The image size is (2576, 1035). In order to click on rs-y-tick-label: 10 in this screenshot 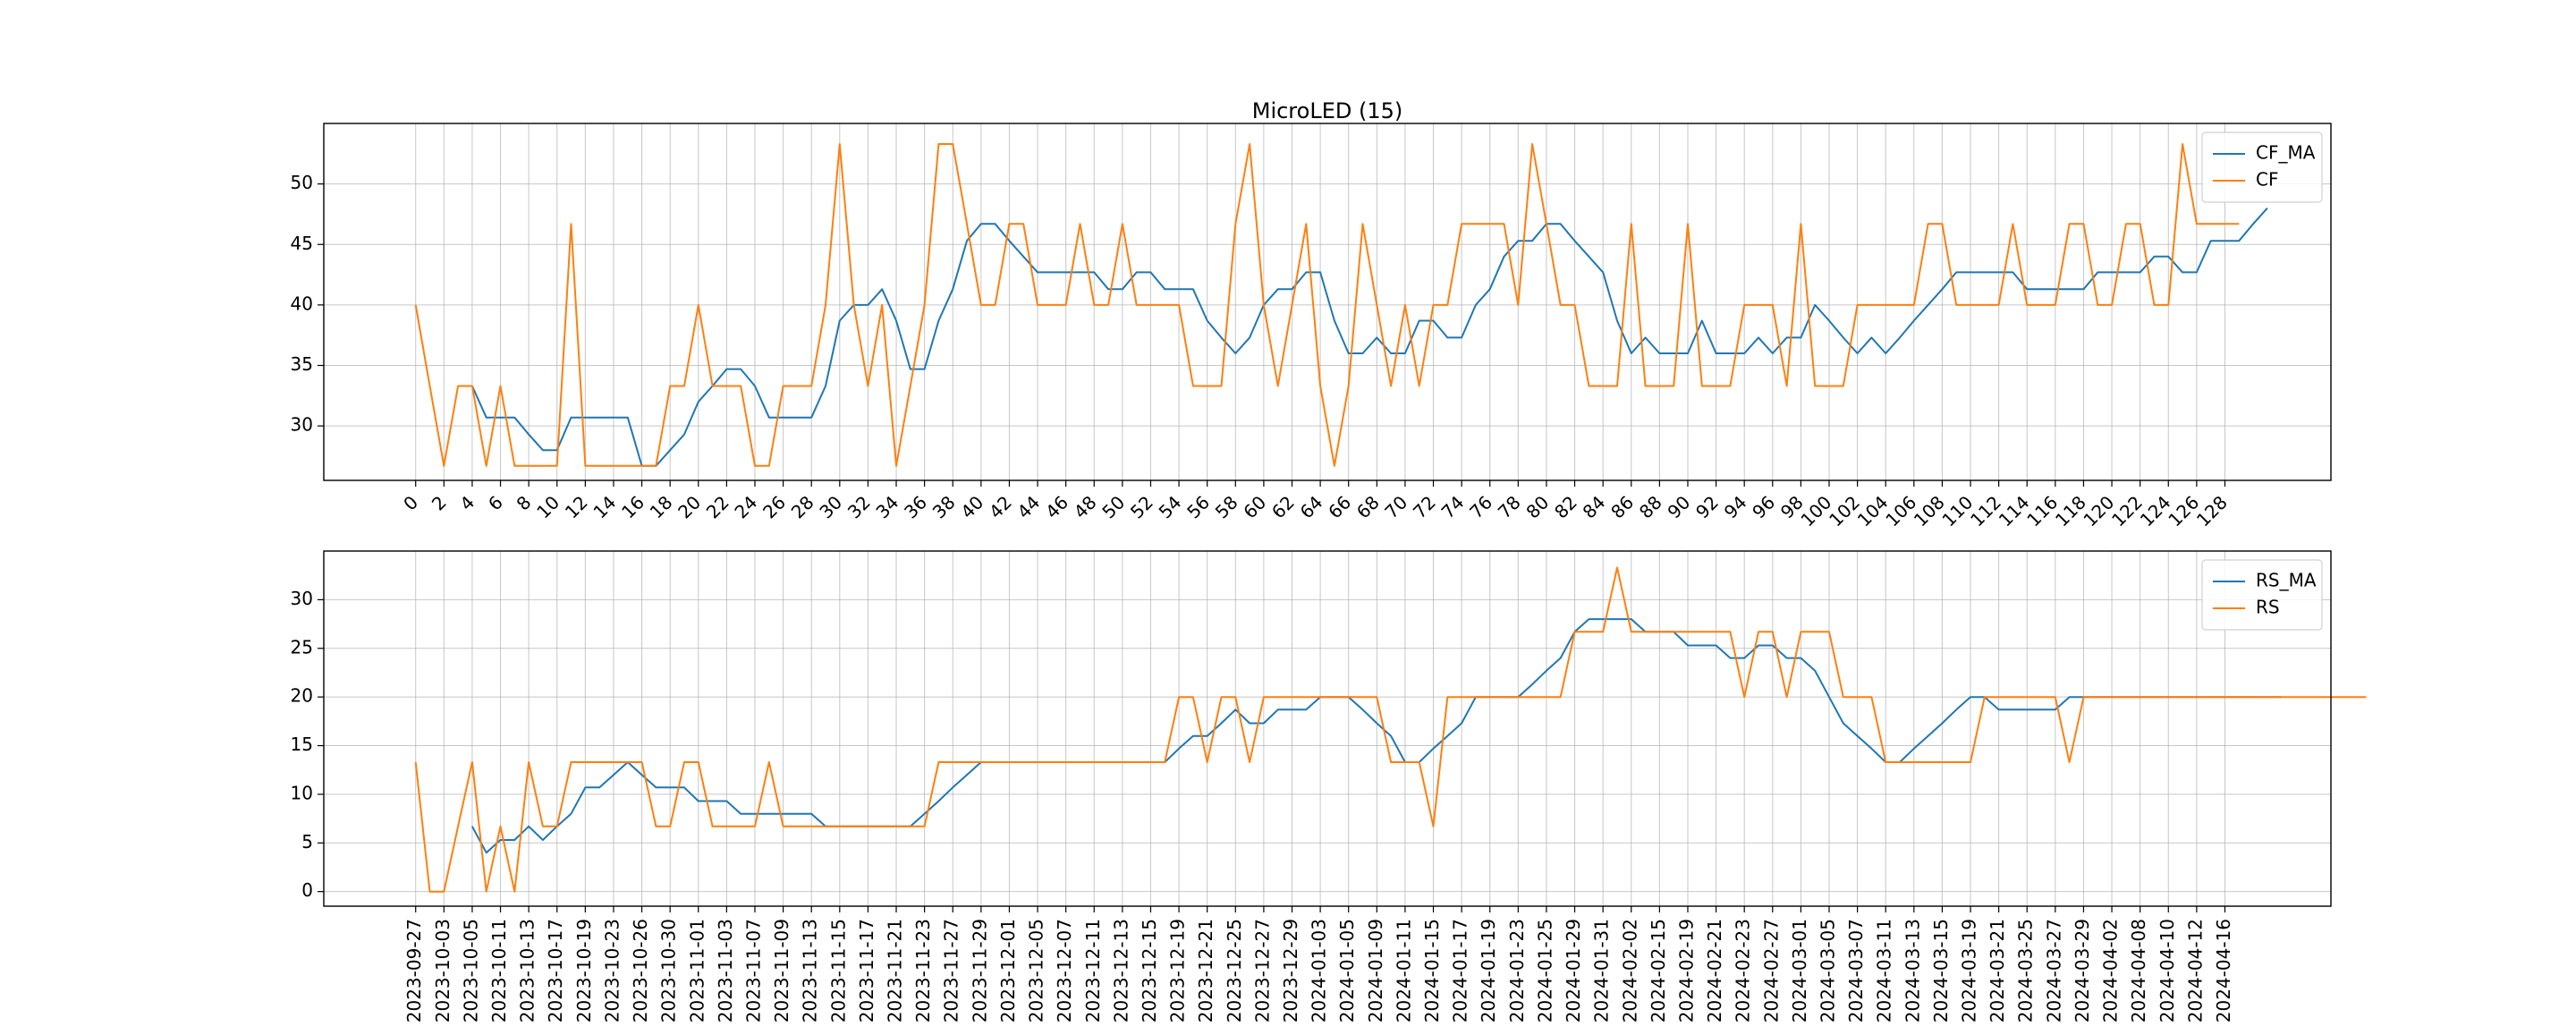, I will do `click(302, 792)`.